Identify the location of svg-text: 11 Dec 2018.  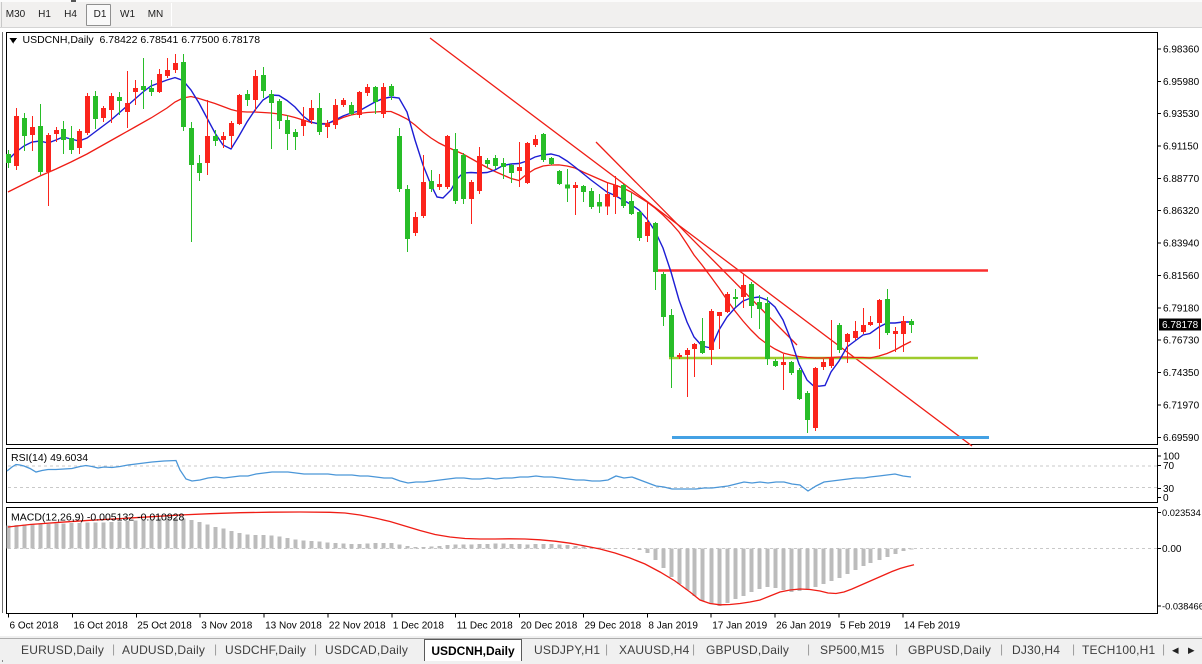
(485, 626).